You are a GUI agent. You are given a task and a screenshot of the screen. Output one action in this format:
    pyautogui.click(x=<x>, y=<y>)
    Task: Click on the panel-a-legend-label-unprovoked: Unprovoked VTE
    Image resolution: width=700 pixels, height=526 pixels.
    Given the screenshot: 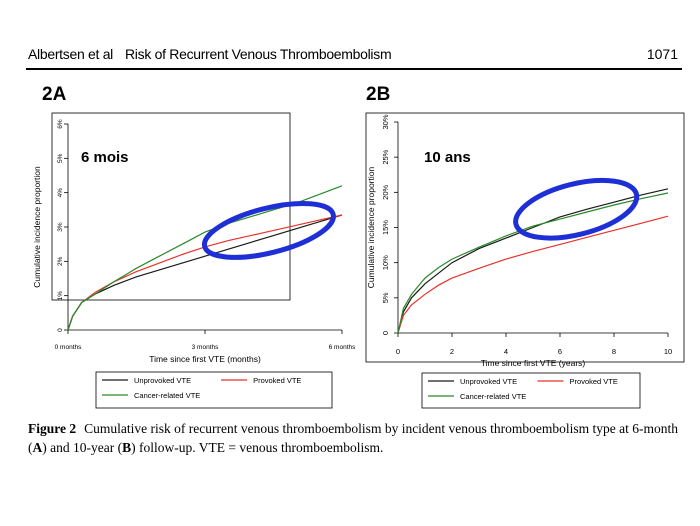 What is the action you would take?
    pyautogui.click(x=162, y=380)
    